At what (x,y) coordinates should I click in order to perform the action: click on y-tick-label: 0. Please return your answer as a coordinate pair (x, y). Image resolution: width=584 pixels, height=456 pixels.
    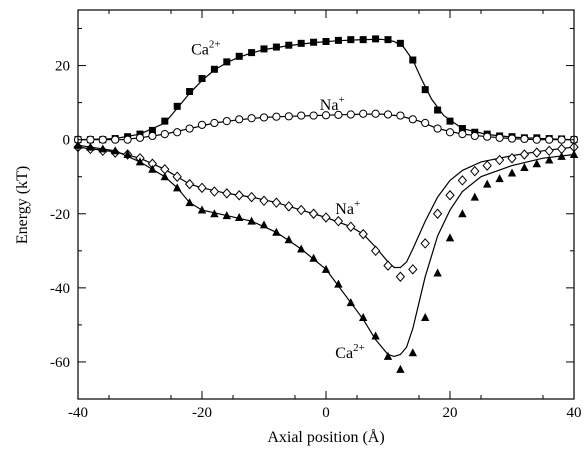
    Looking at the image, I should click on (67, 141).